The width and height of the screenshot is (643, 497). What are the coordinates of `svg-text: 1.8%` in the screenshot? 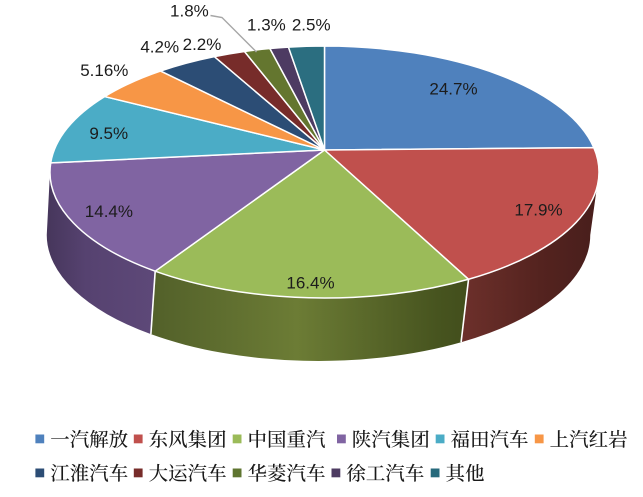 It's located at (189, 11).